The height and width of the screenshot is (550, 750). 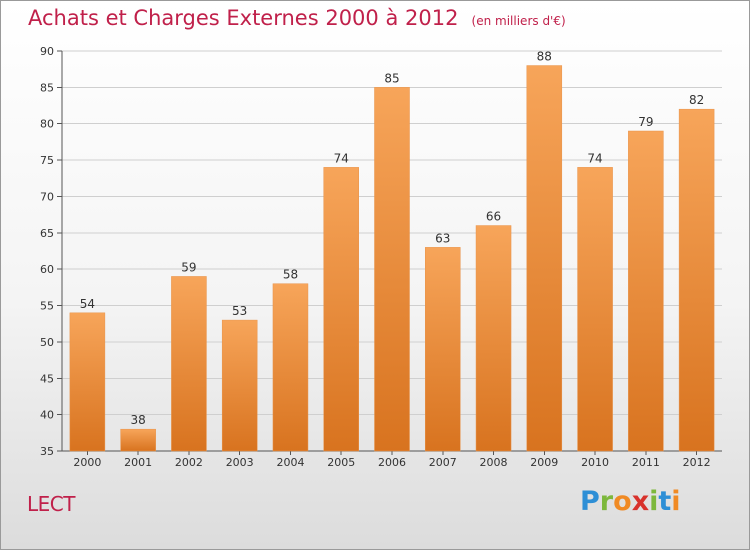 I want to click on y-tick-label: 75, so click(x=47, y=160).